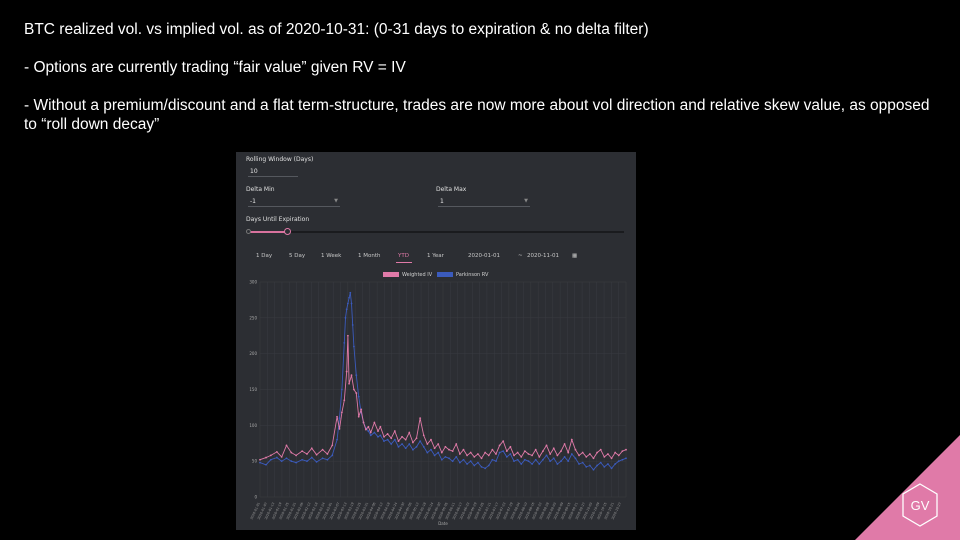 Image resolution: width=960 pixels, height=540 pixels. Describe the element at coordinates (543, 256) in the screenshot. I see `end-date-input: 2020-11-01` at that location.